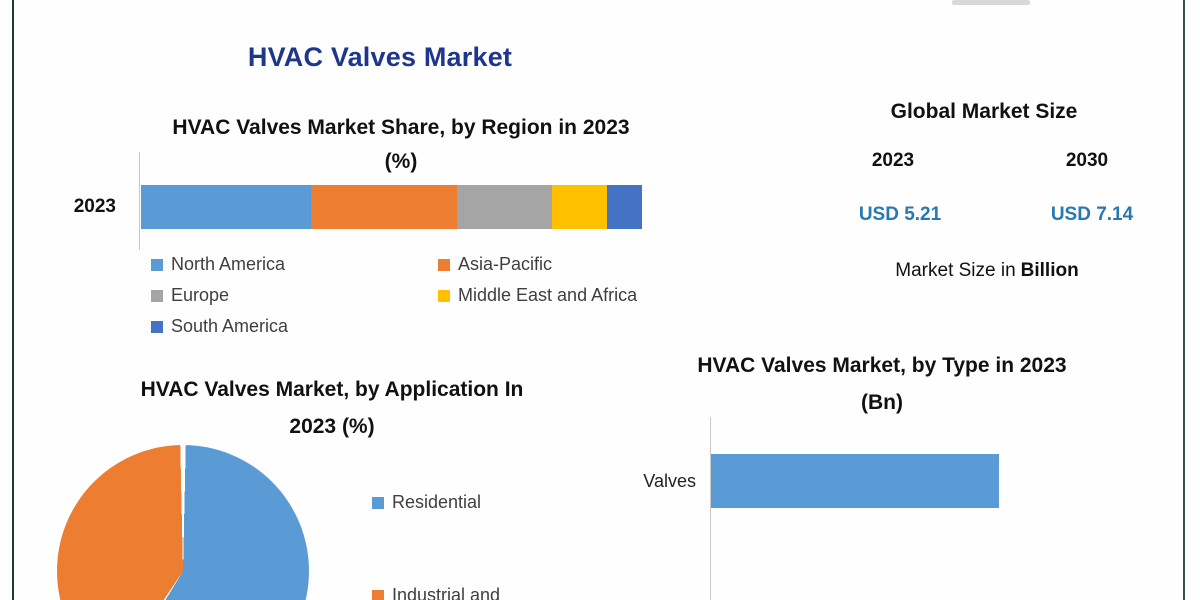 This screenshot has height=600, width=1200. Describe the element at coordinates (157, 264) in the screenshot. I see `legend-swatch-north-america` at that location.